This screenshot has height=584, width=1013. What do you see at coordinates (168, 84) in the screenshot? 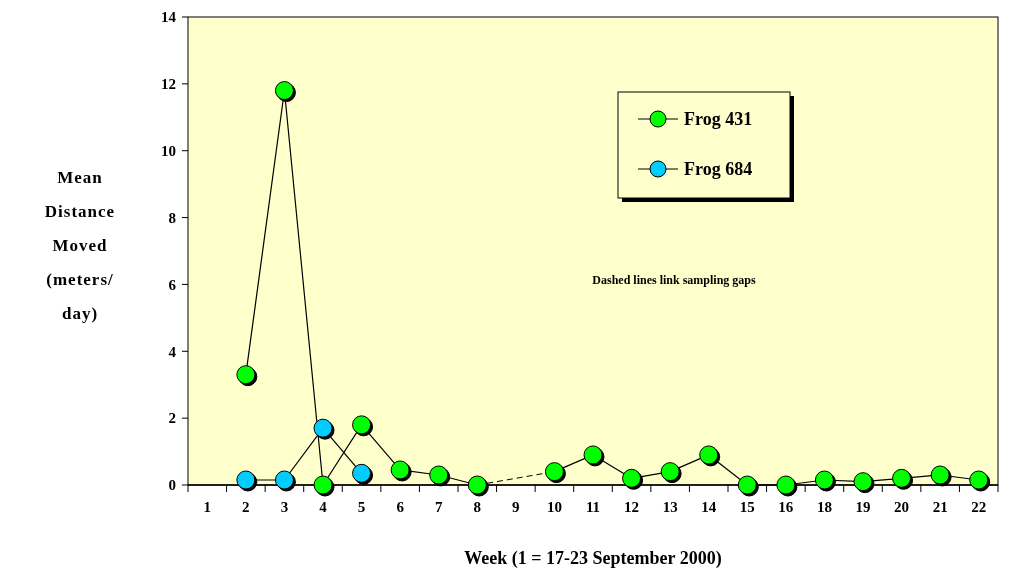
I see `y-tick-label: 12` at bounding box center [168, 84].